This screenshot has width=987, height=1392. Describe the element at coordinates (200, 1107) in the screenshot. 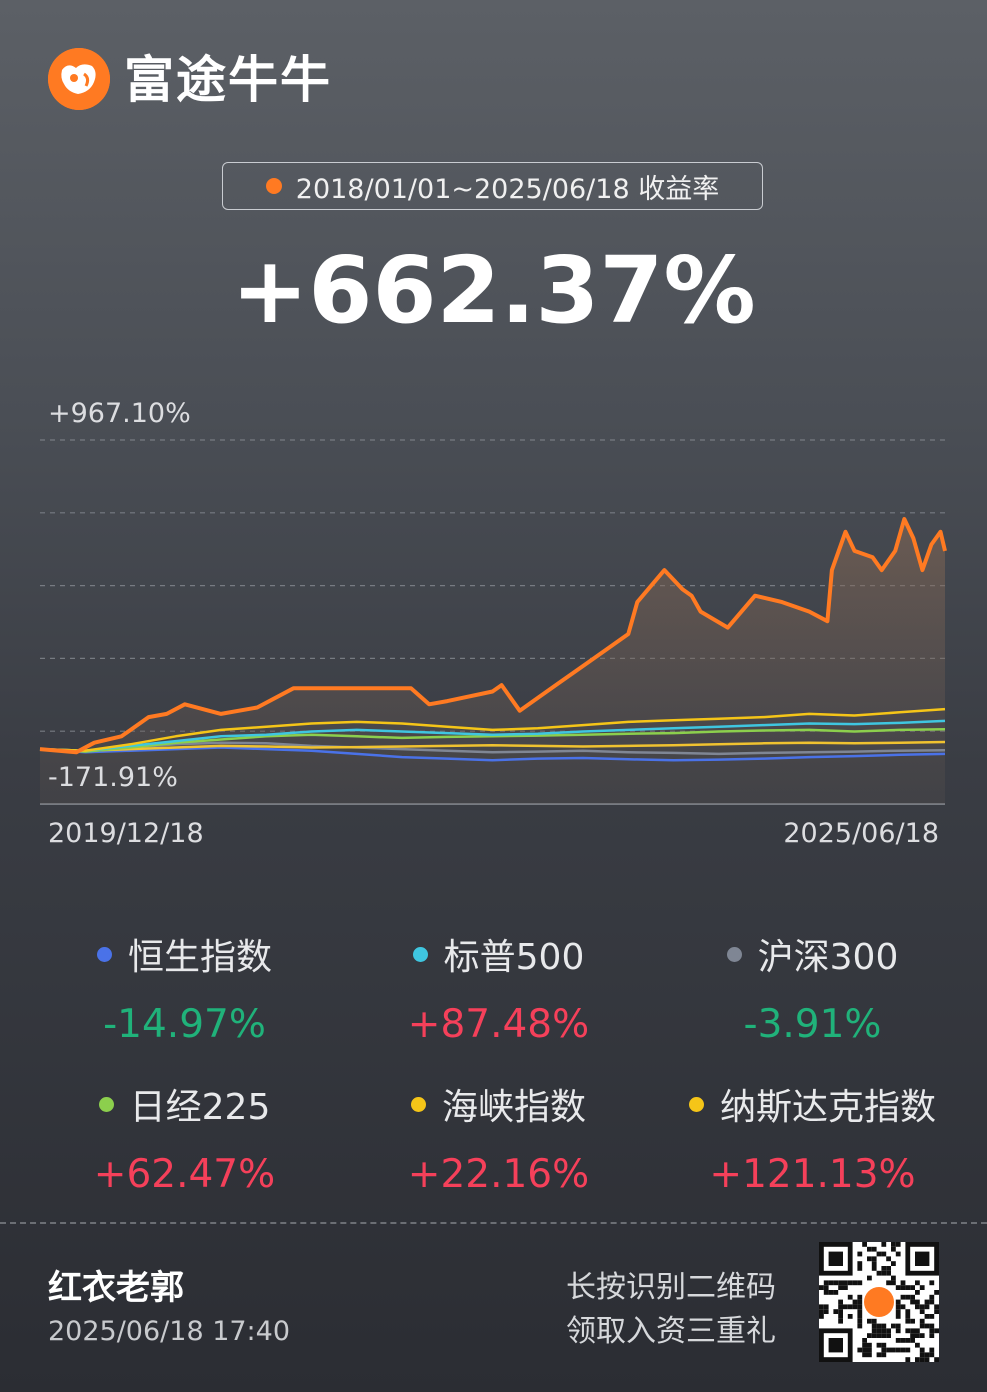

I see `benchmark-name: 日经225` at that location.